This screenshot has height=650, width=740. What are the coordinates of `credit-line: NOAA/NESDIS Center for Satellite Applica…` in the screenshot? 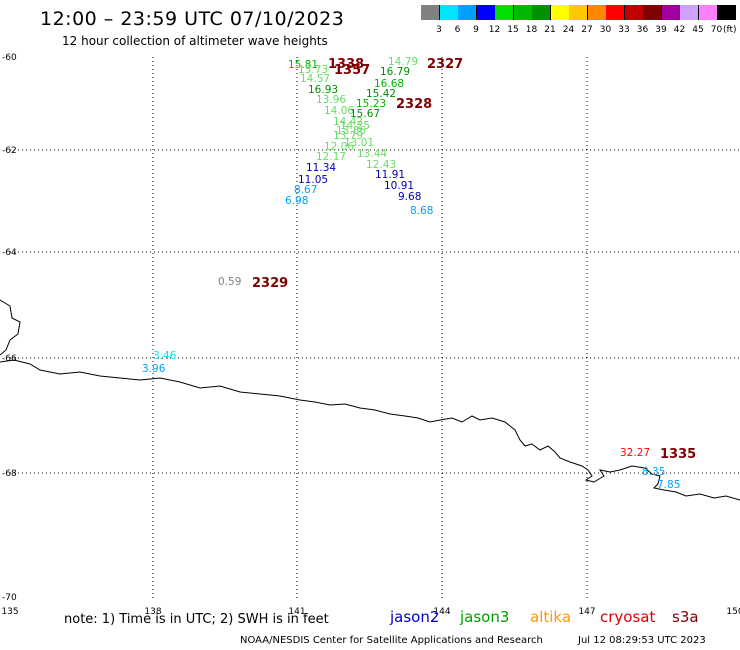 It's located at (391, 640).